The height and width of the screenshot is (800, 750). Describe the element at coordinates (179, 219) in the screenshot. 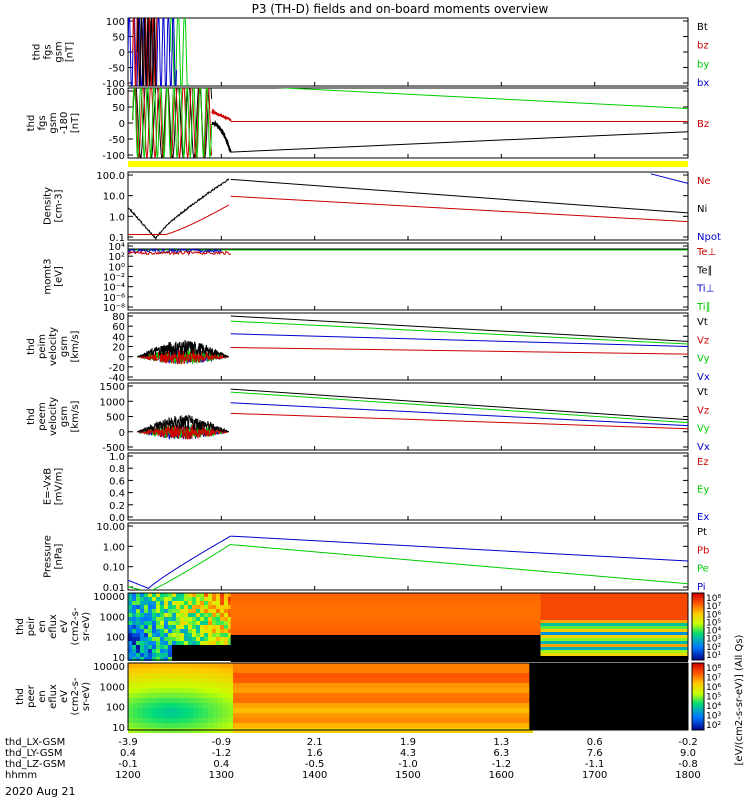

I see `line-Ne` at that location.